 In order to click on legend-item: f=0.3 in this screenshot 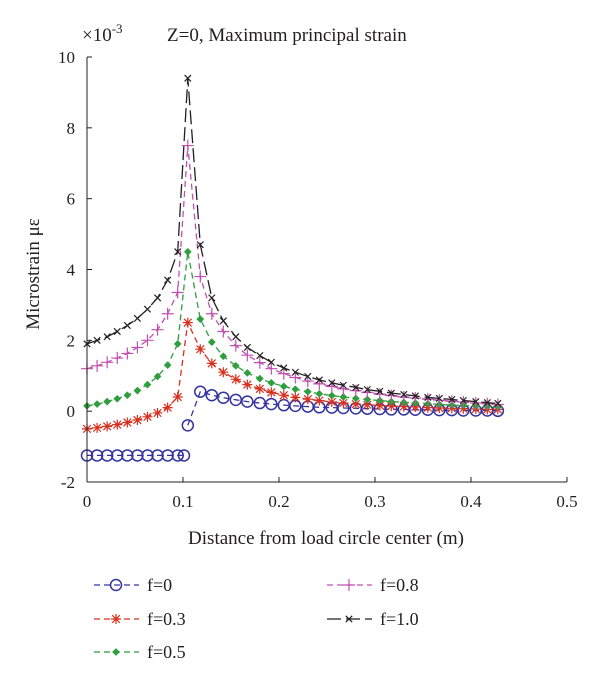, I will do `click(140, 619)`.